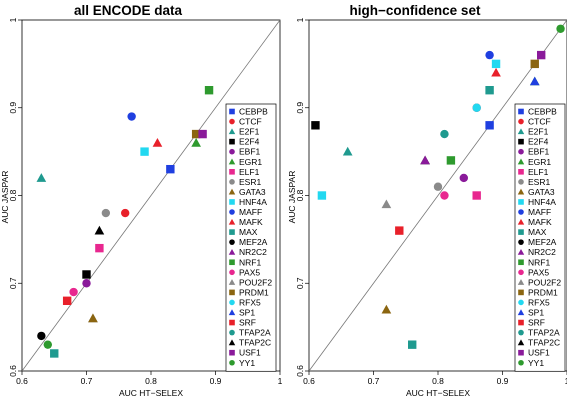  Describe the element at coordinates (125, 213) in the screenshot. I see `data-point-ctcf` at that location.